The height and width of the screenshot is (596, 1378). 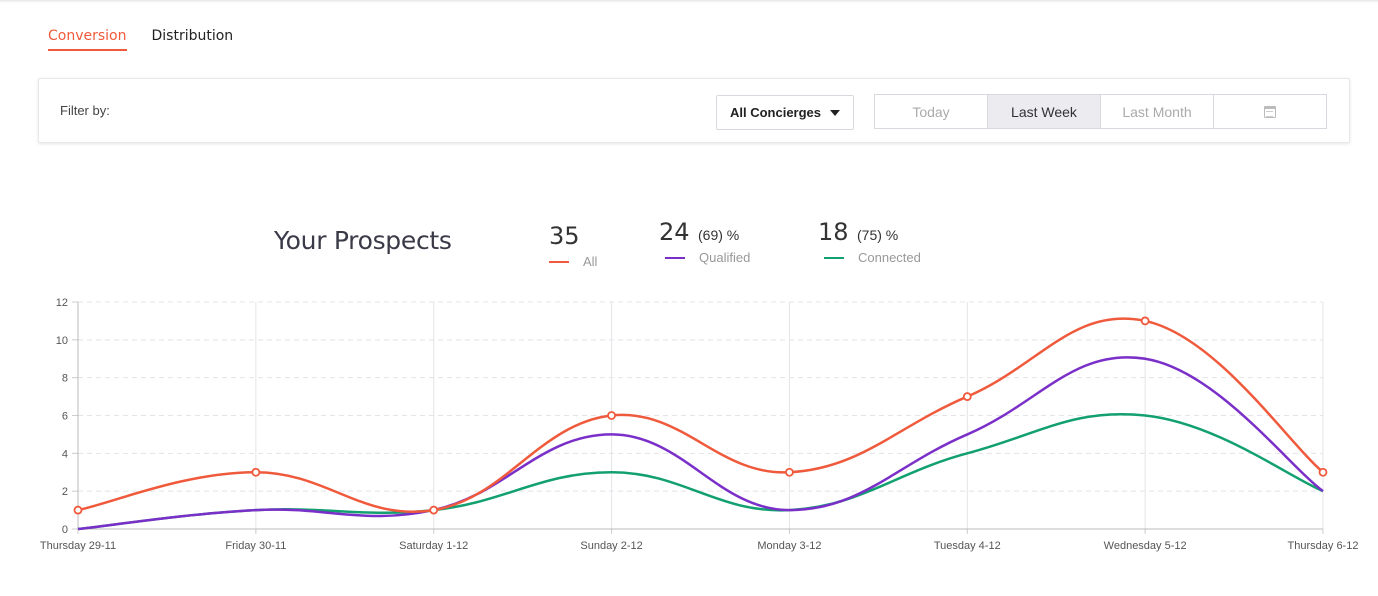 What do you see at coordinates (834, 257) in the screenshot?
I see `legend-connected-swatch` at bounding box center [834, 257].